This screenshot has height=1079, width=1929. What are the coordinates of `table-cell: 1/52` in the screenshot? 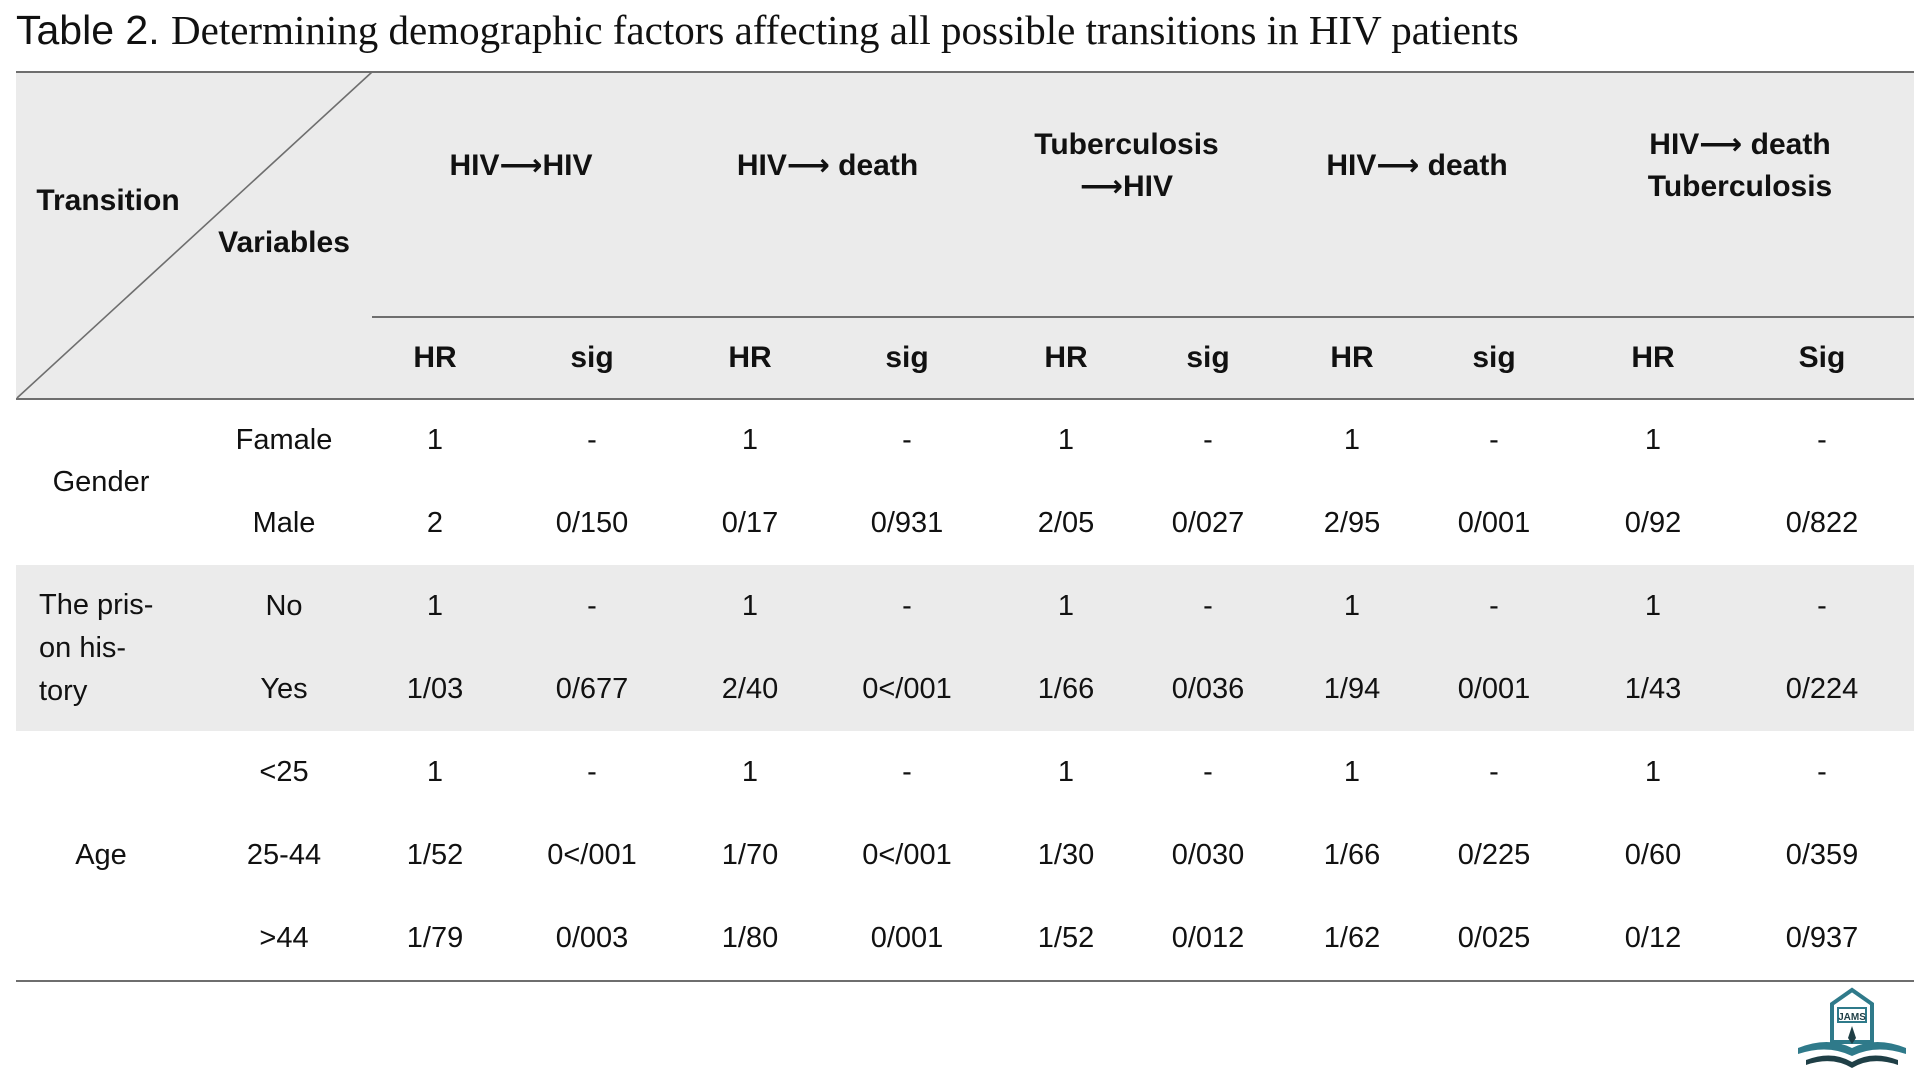 It's located at (1066, 938).